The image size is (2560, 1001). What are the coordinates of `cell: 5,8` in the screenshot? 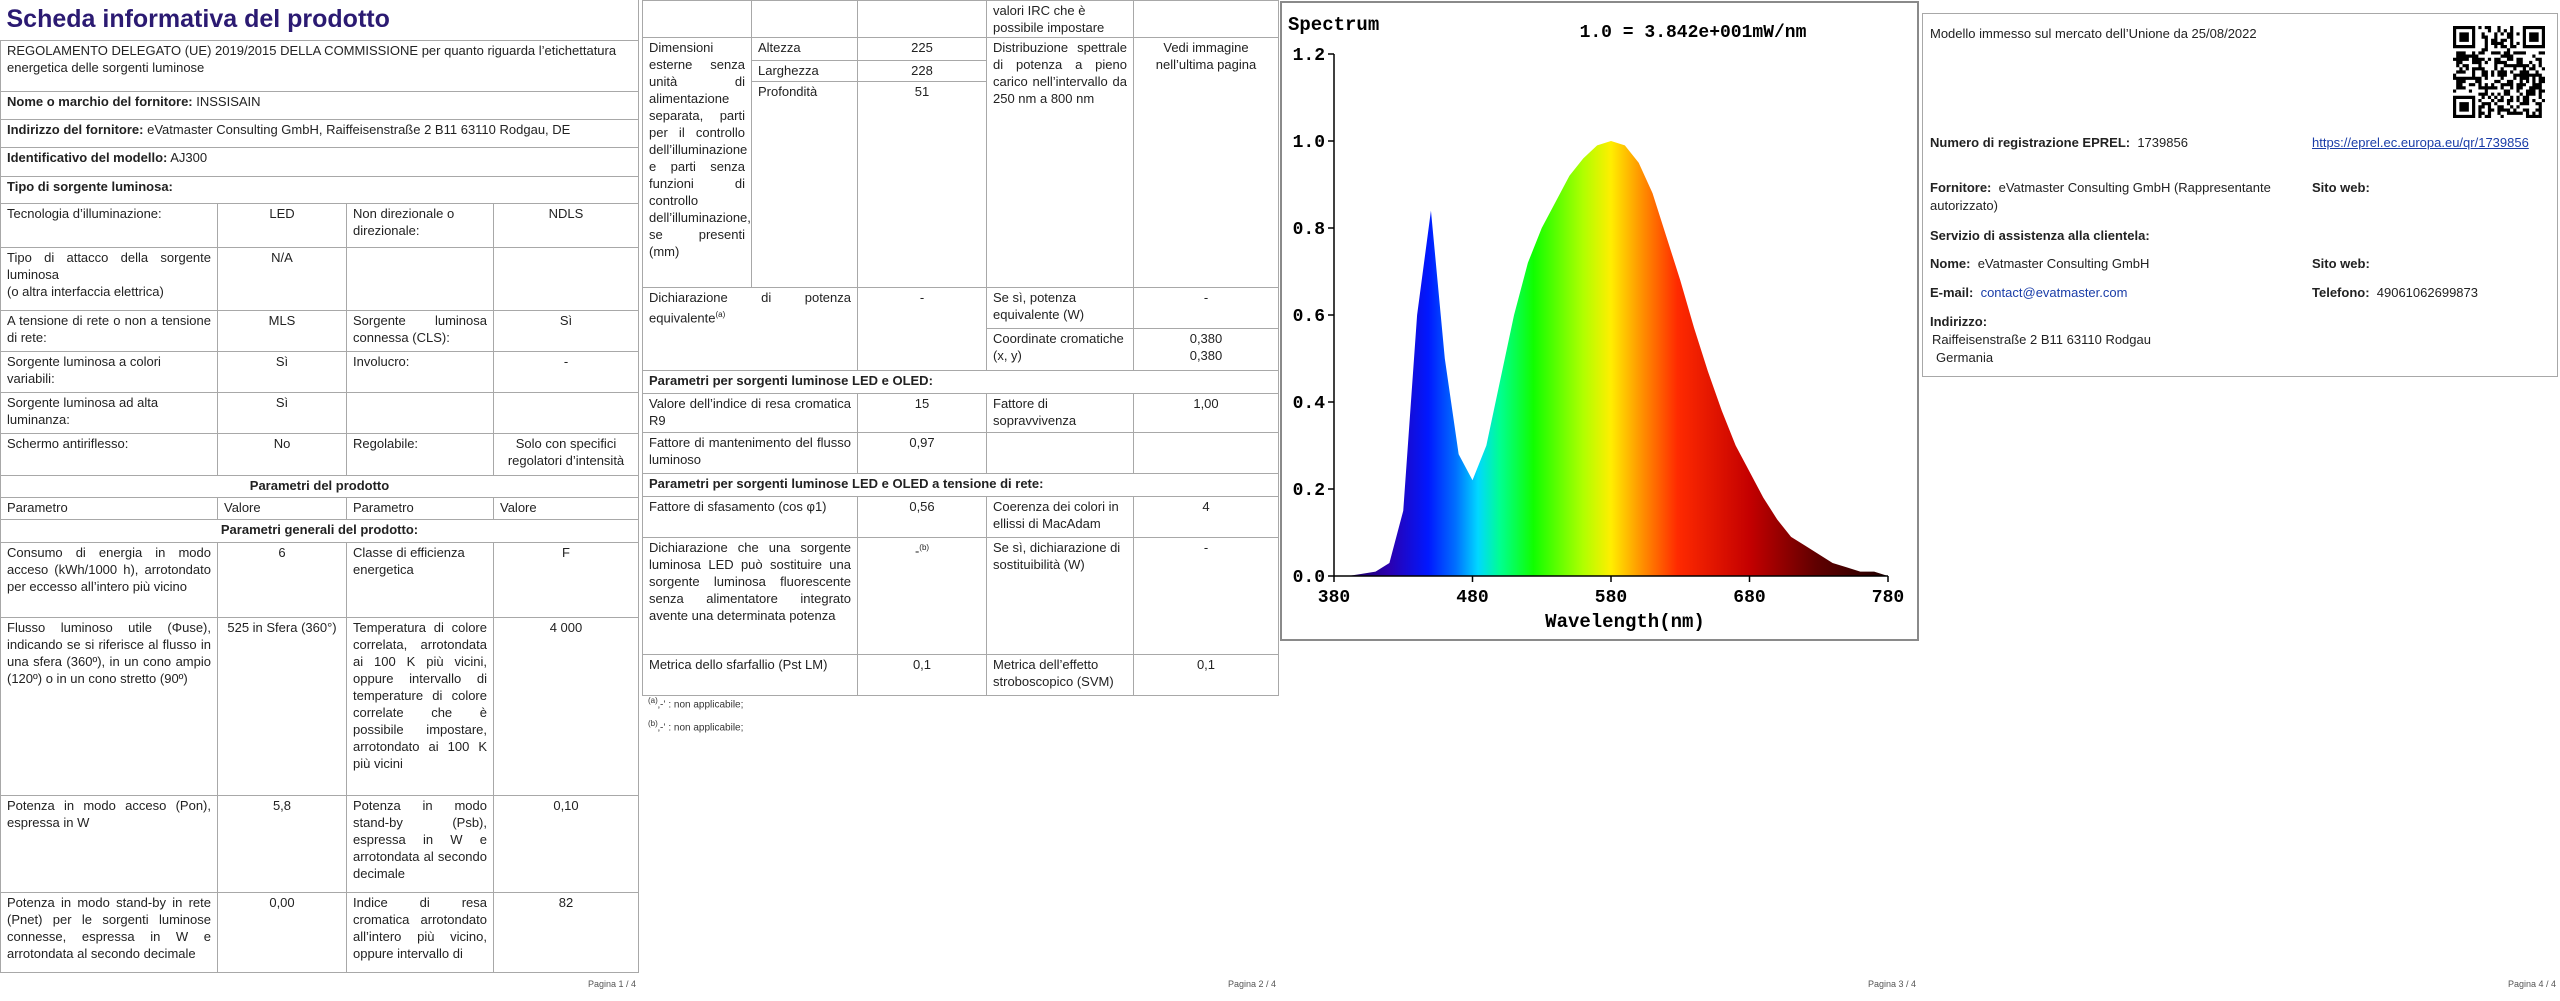 It's located at (282, 843).